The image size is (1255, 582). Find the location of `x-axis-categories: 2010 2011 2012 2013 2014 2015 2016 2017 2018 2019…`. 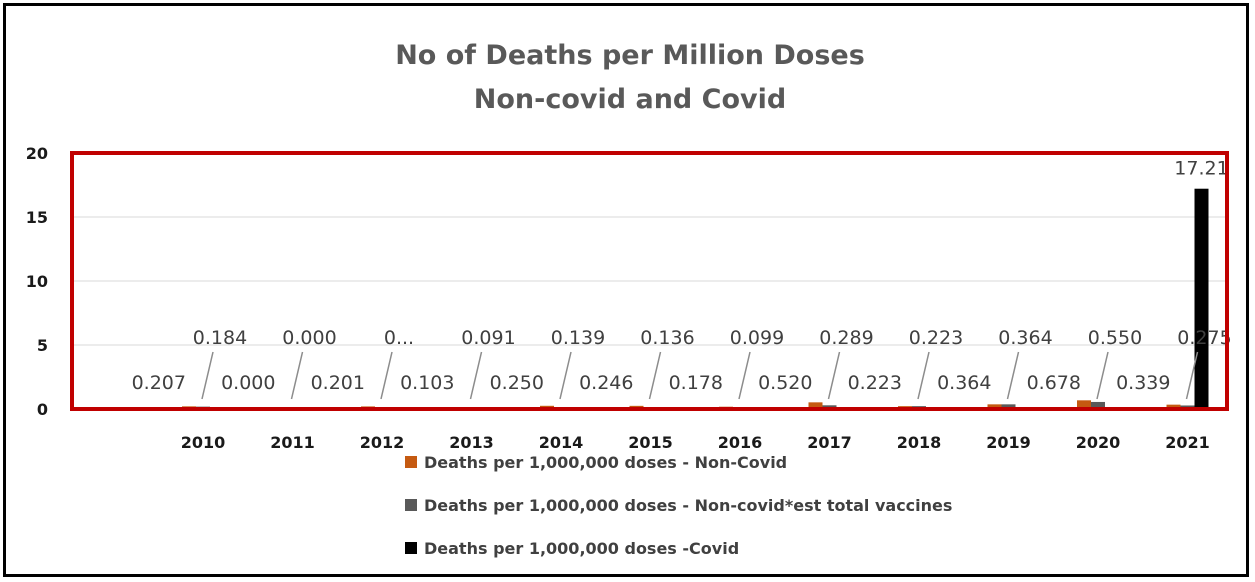

x-axis-categories: 2010 2011 2012 2013 2014 2015 2016 2017 2018 2019… is located at coordinates (695, 442).